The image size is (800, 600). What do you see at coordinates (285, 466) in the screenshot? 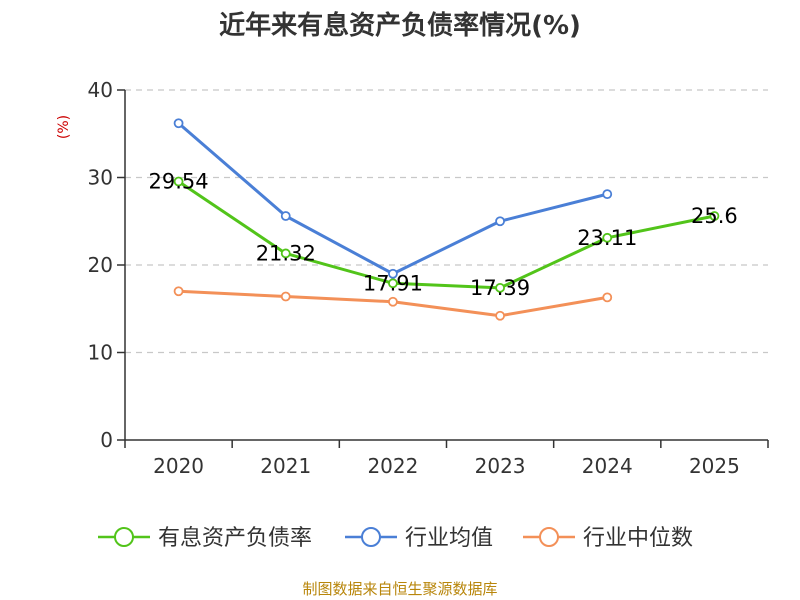
I see `x-tick-label: 2021` at bounding box center [285, 466].